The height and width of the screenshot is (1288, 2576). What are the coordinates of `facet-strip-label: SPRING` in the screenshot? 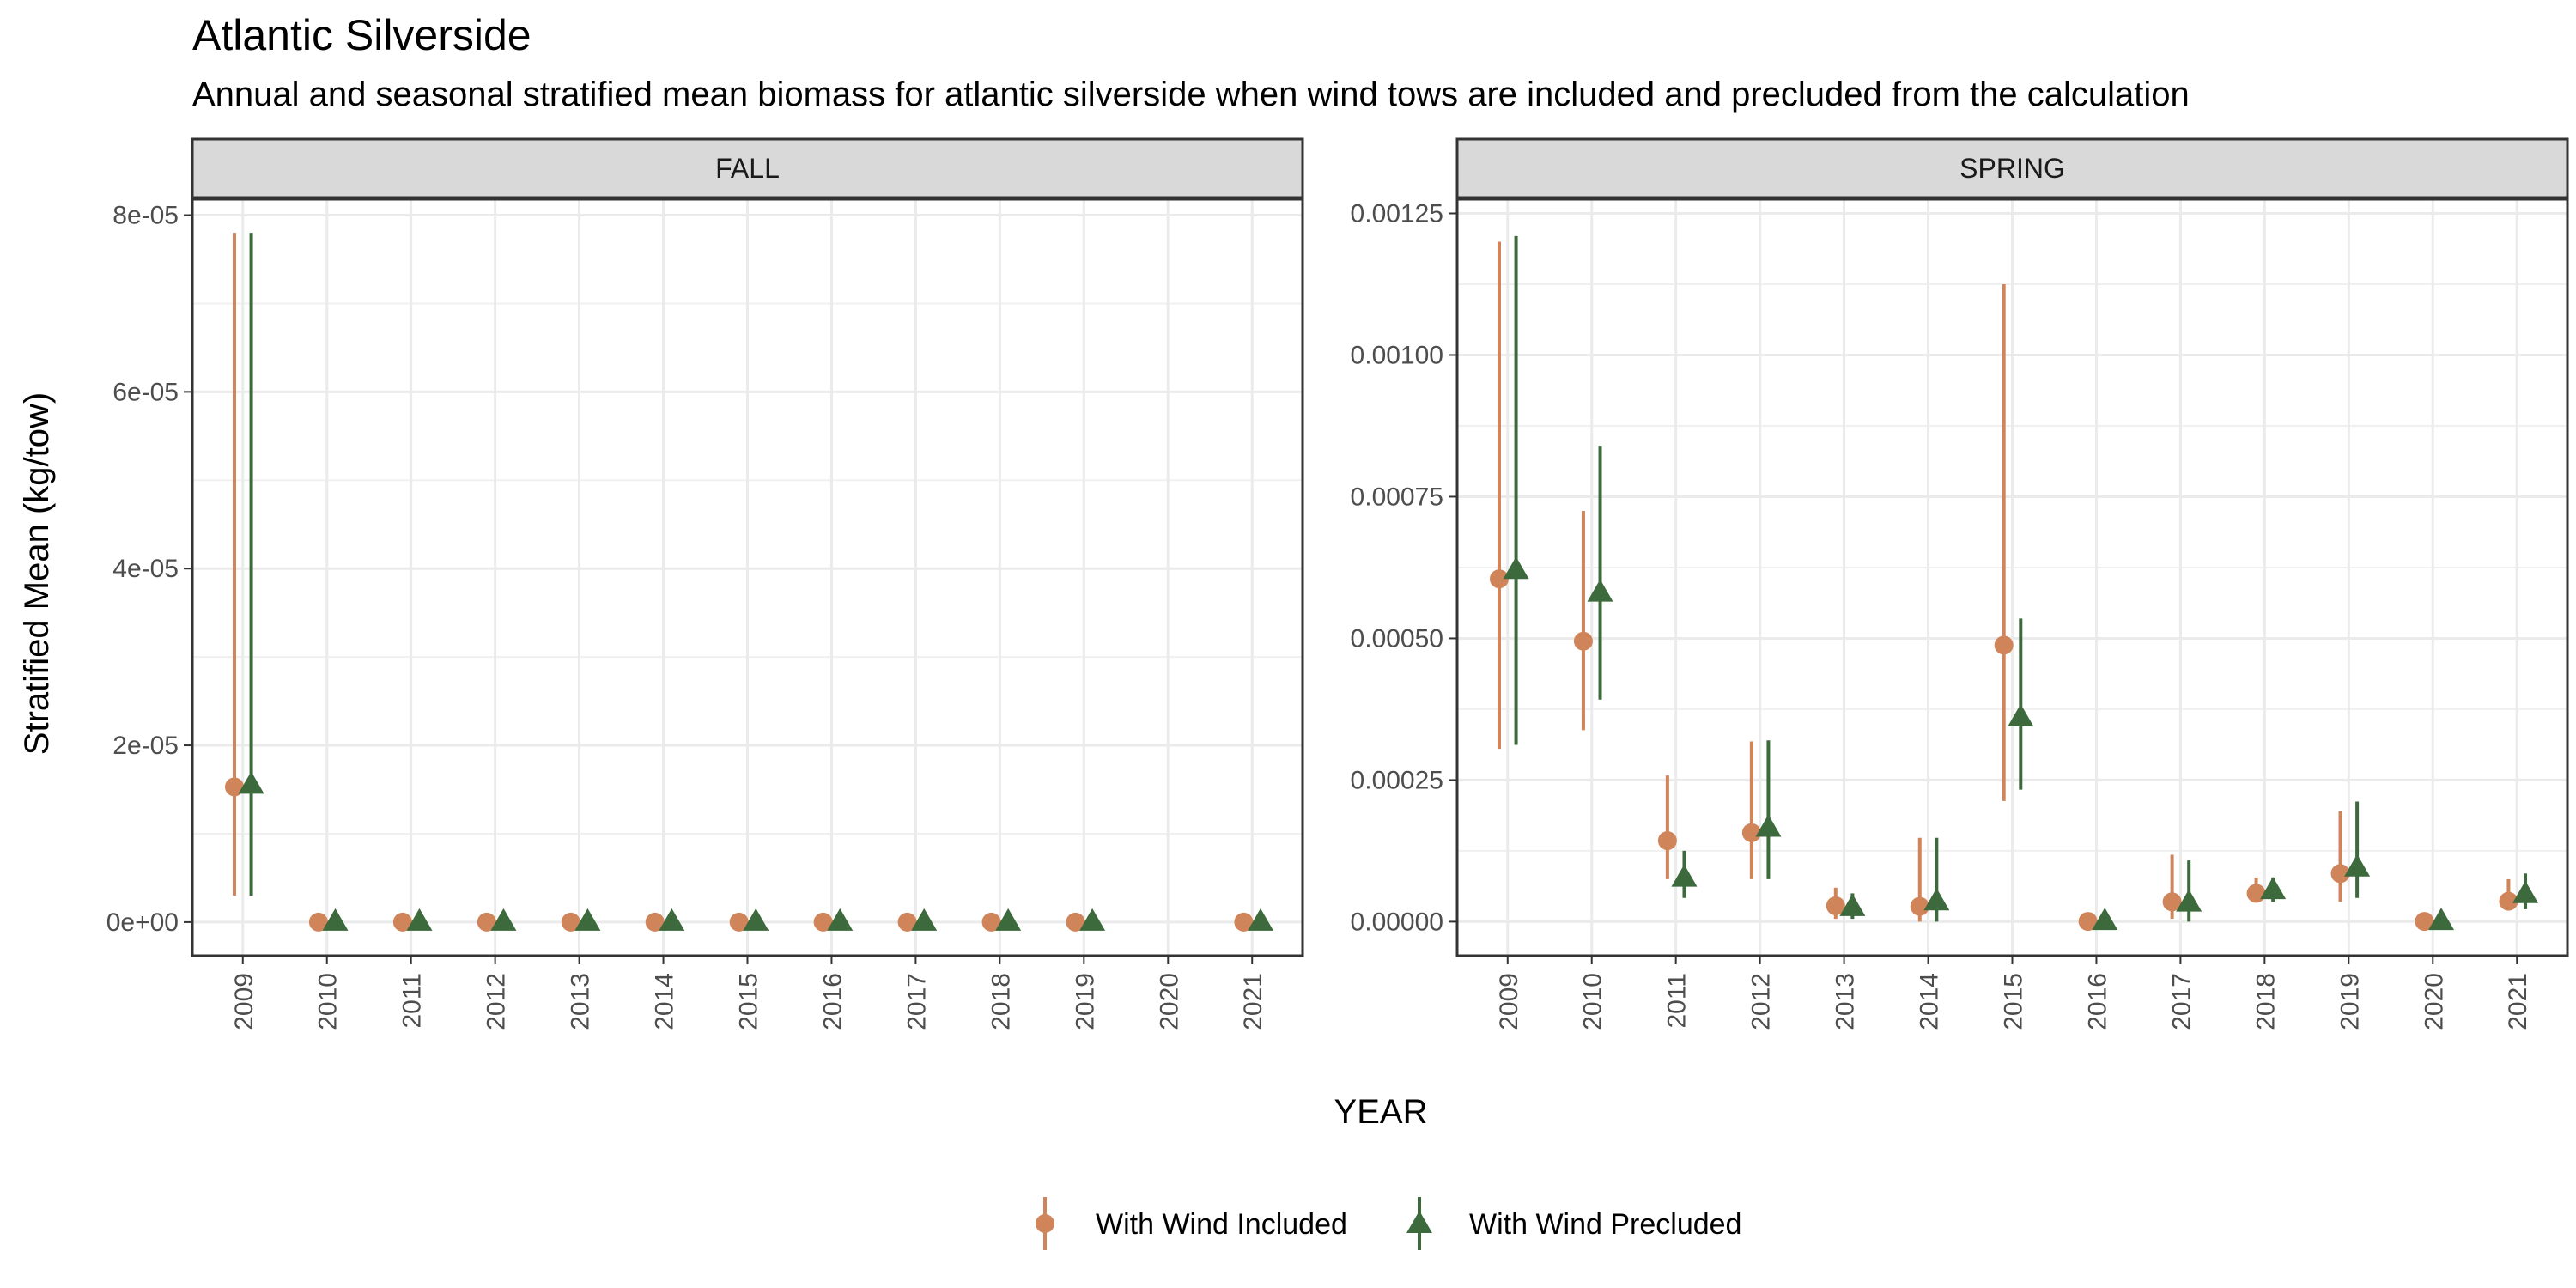 It's located at (2012, 169).